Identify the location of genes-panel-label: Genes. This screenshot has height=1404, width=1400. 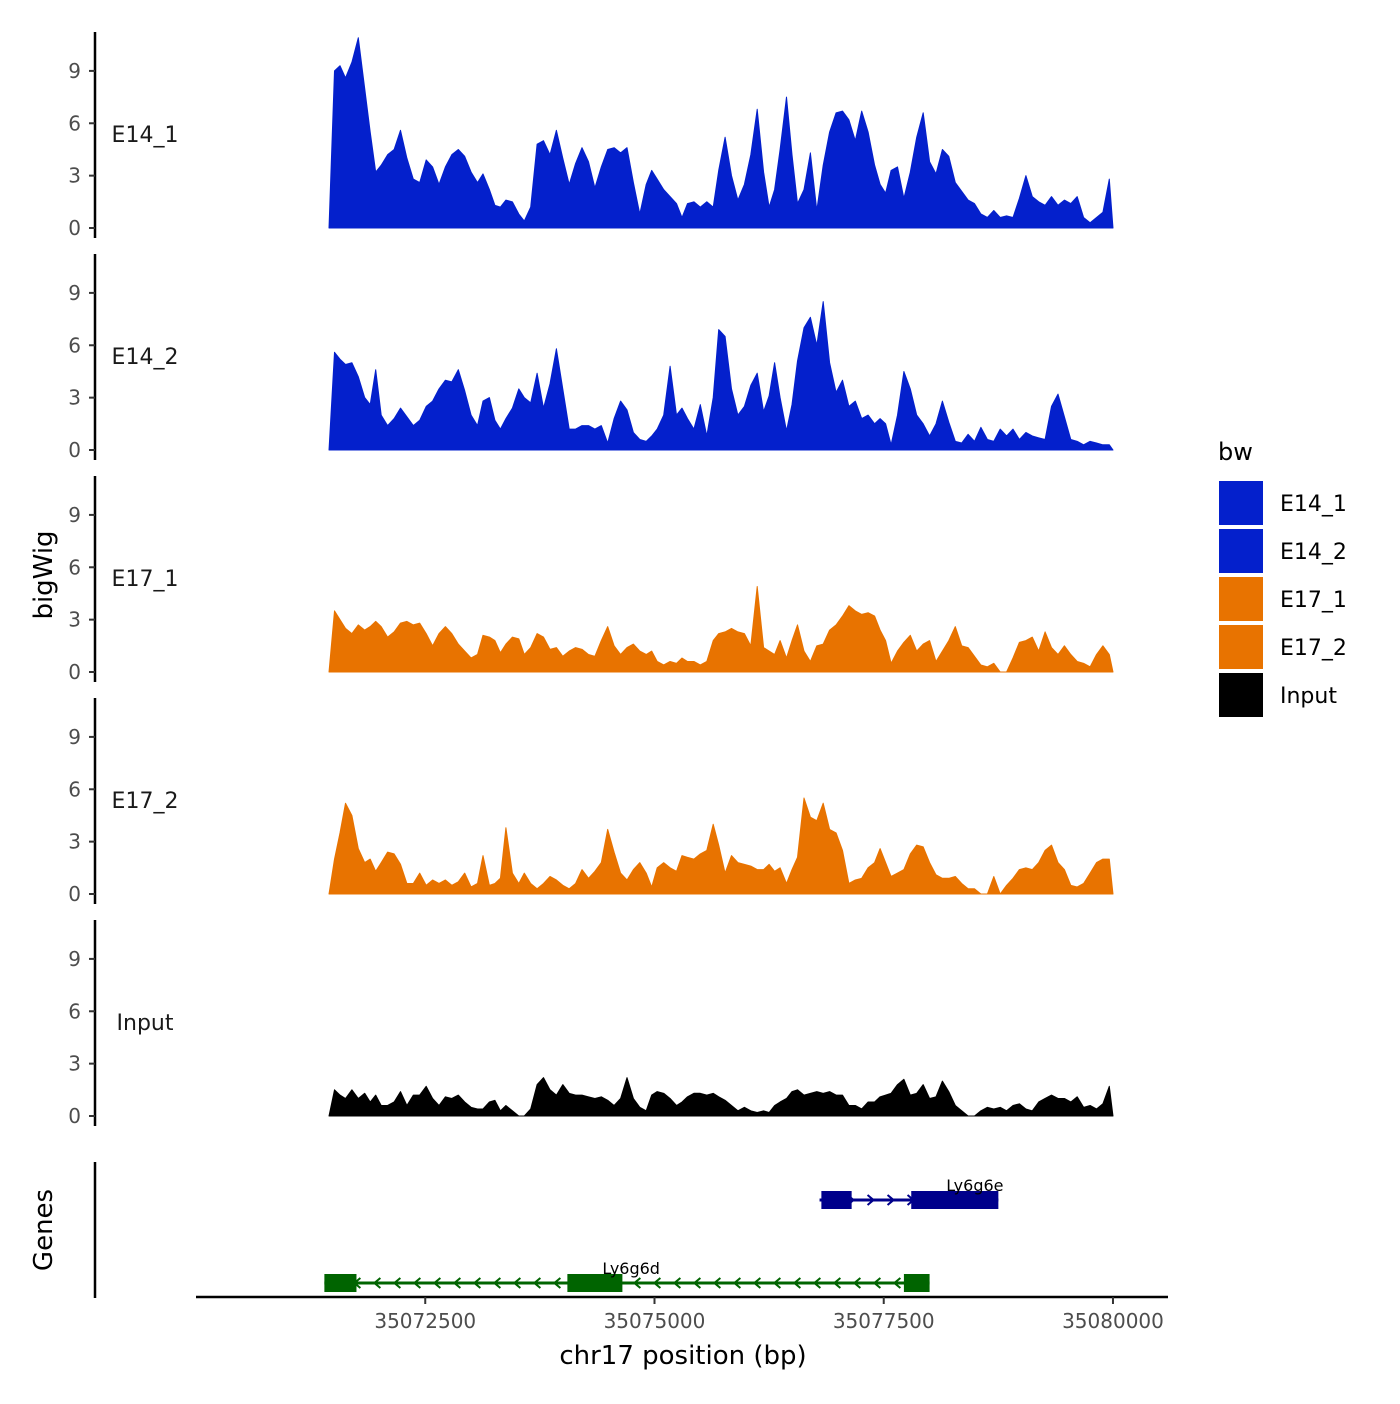
(44, 1230).